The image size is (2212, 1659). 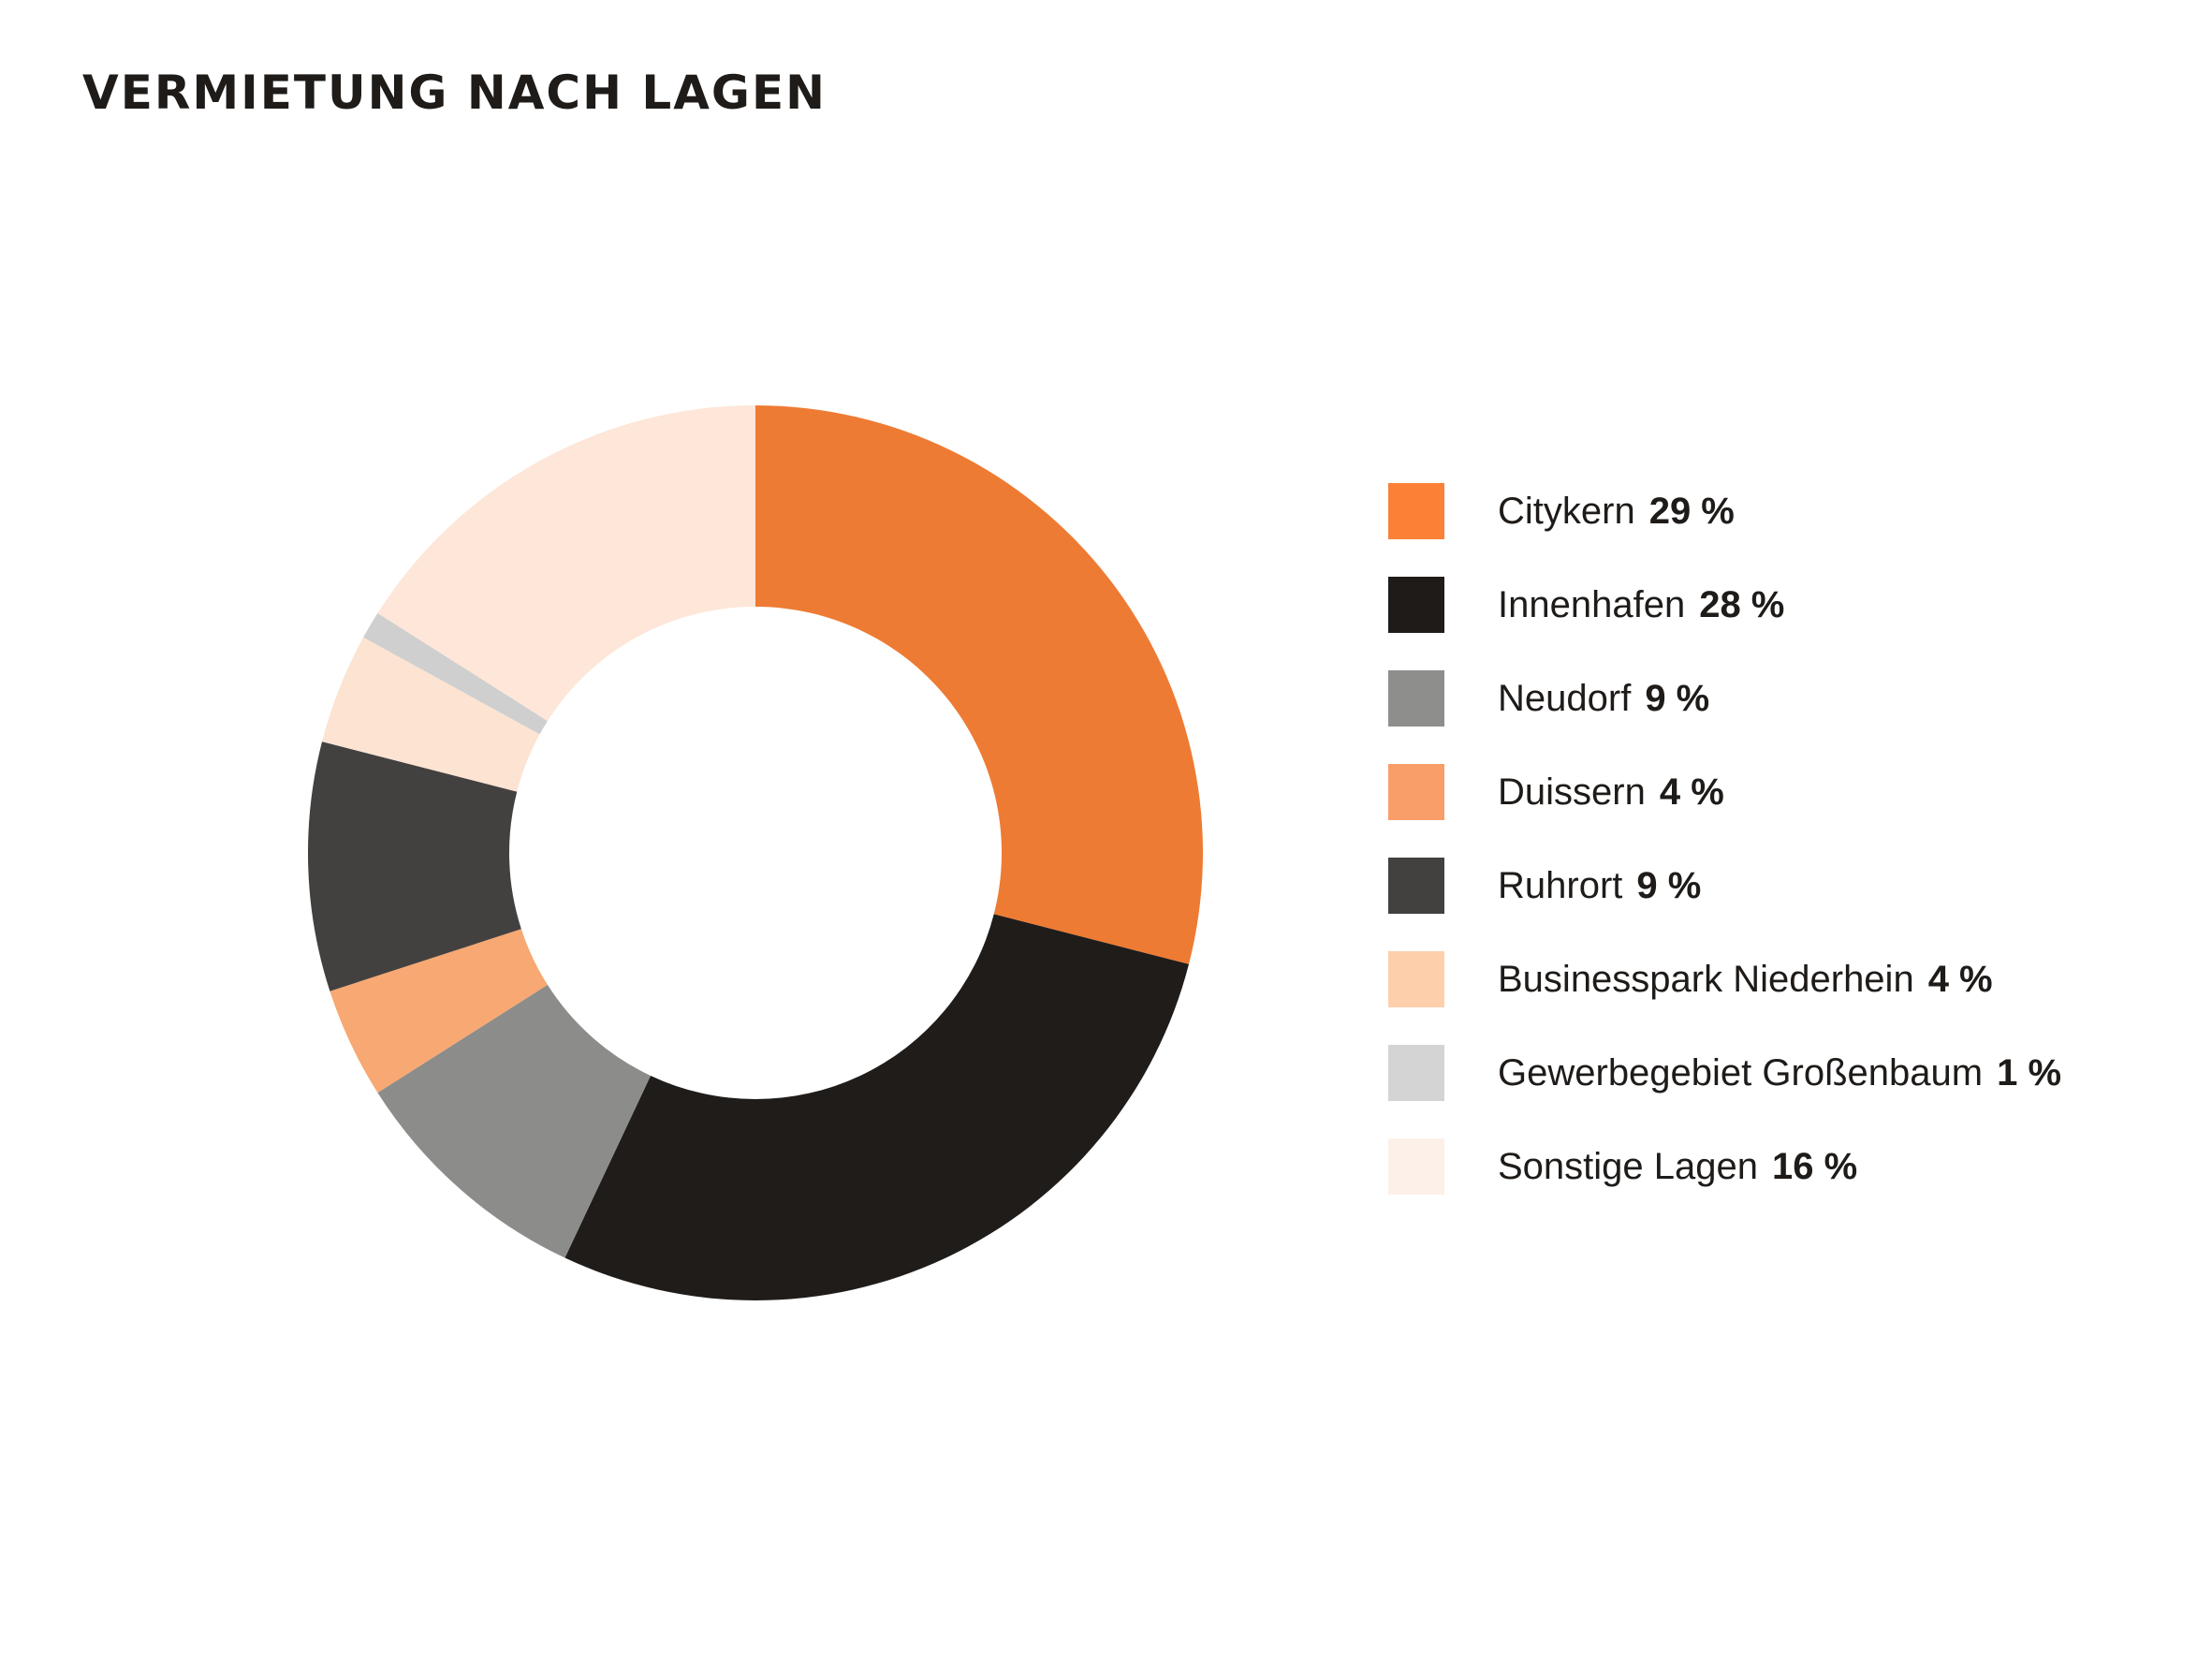 What do you see at coordinates (1416, 886) in the screenshot?
I see `legend-swatch-ruhrort` at bounding box center [1416, 886].